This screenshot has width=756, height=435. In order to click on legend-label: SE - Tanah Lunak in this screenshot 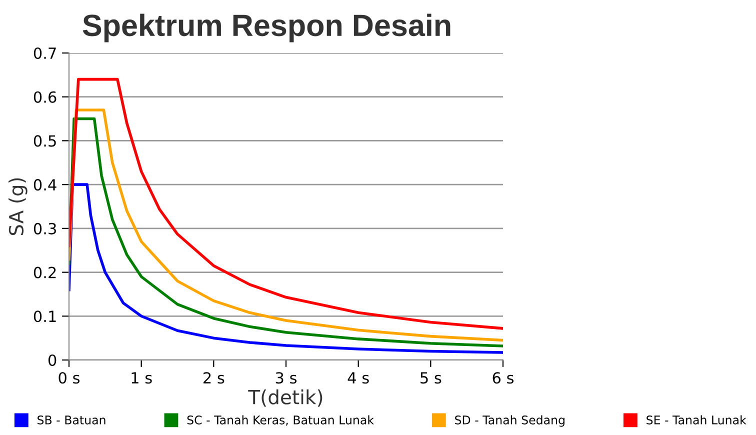, I will do `click(696, 419)`.